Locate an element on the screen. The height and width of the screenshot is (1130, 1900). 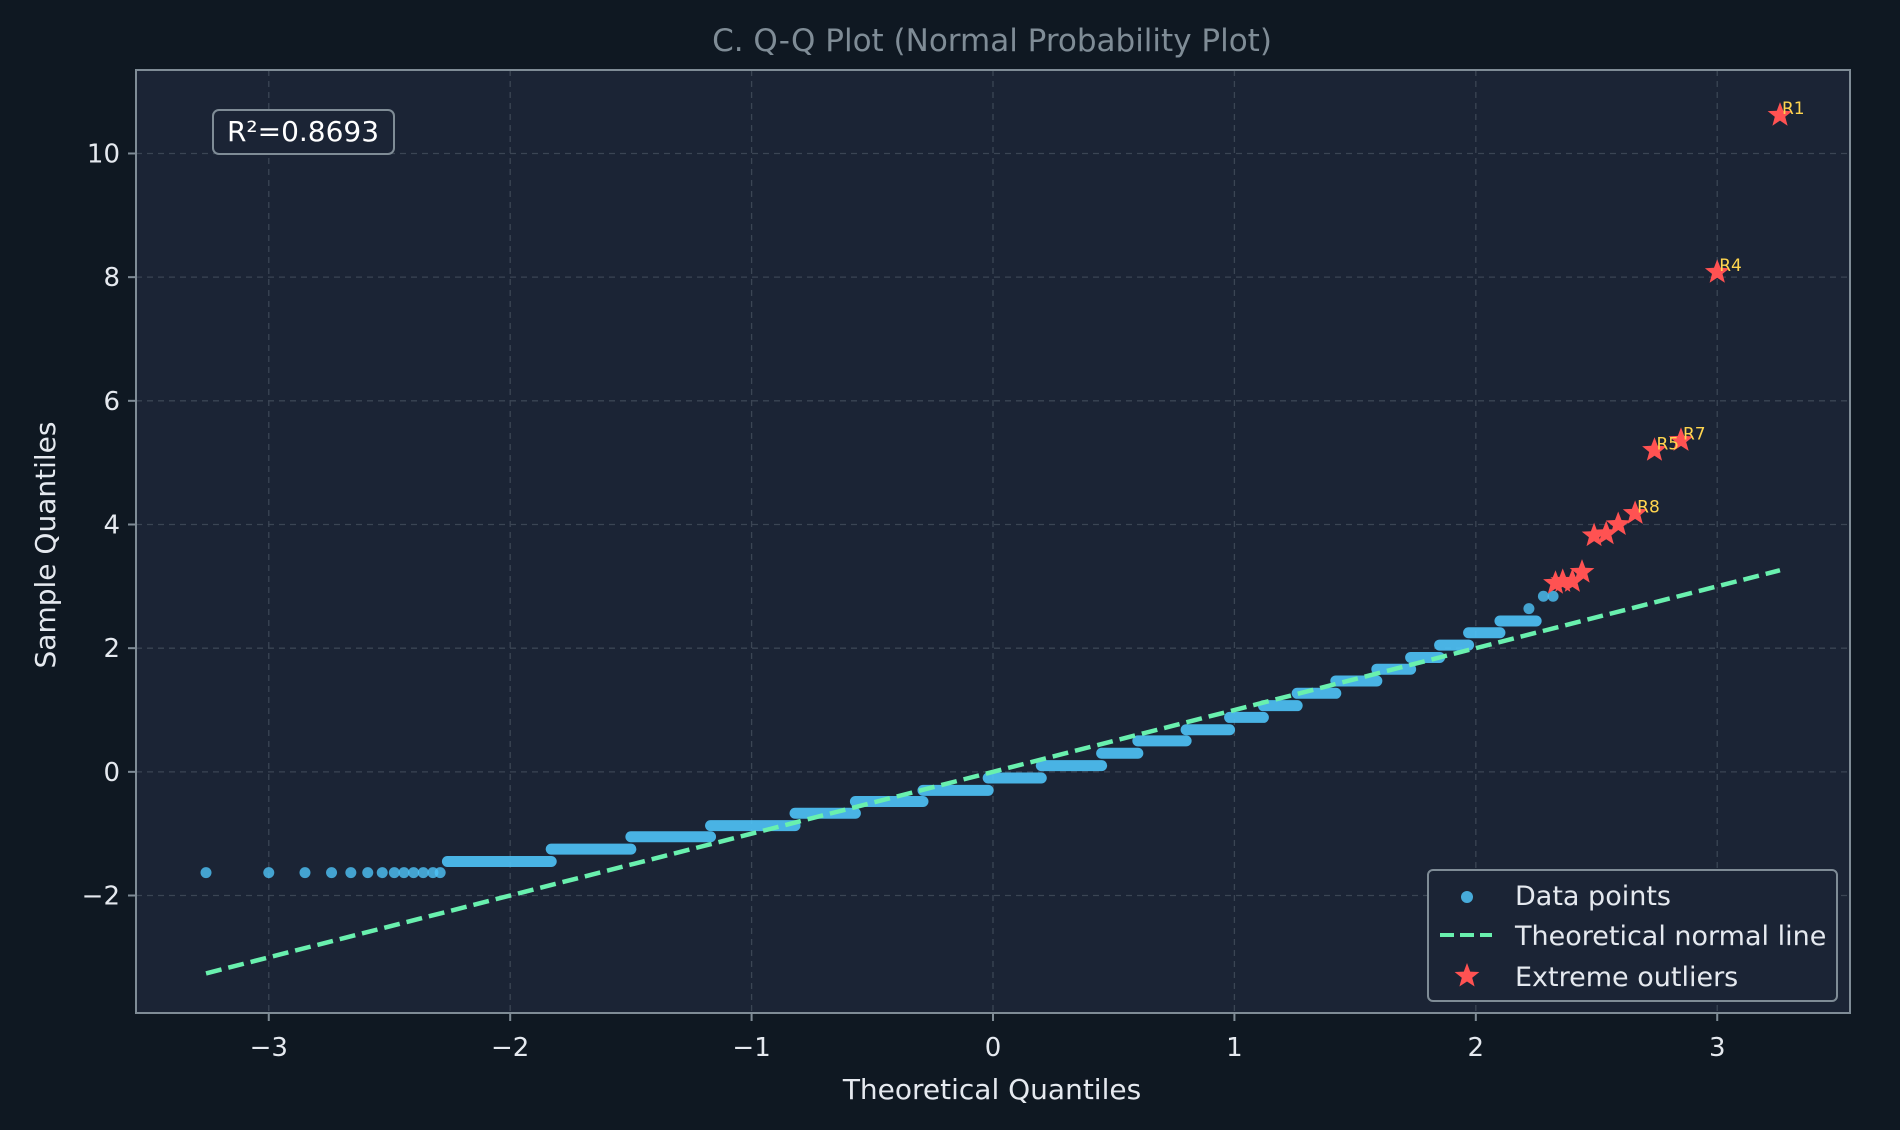
outlier-label: R7 is located at coordinates (1694, 434).